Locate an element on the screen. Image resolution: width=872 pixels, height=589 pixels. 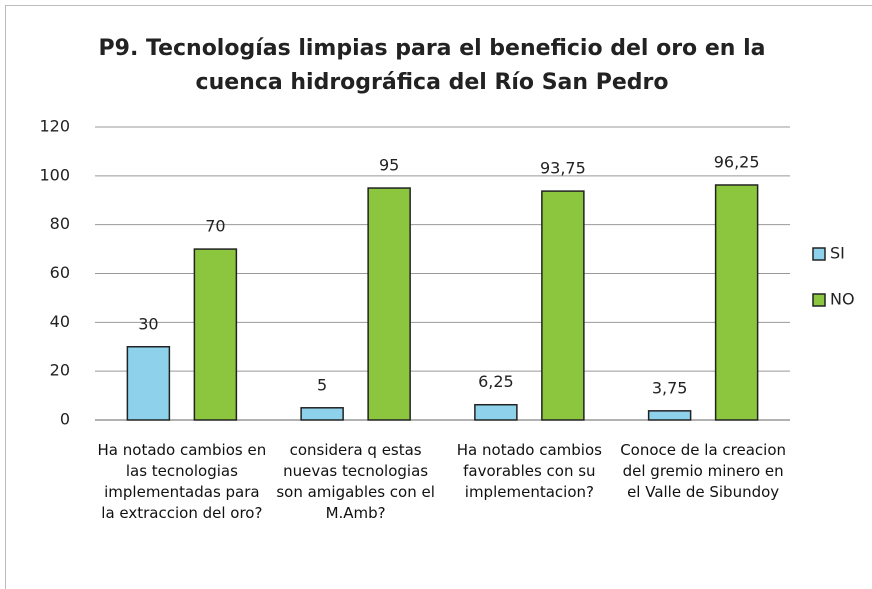
y-tick-label: 0 is located at coordinates (65, 419).